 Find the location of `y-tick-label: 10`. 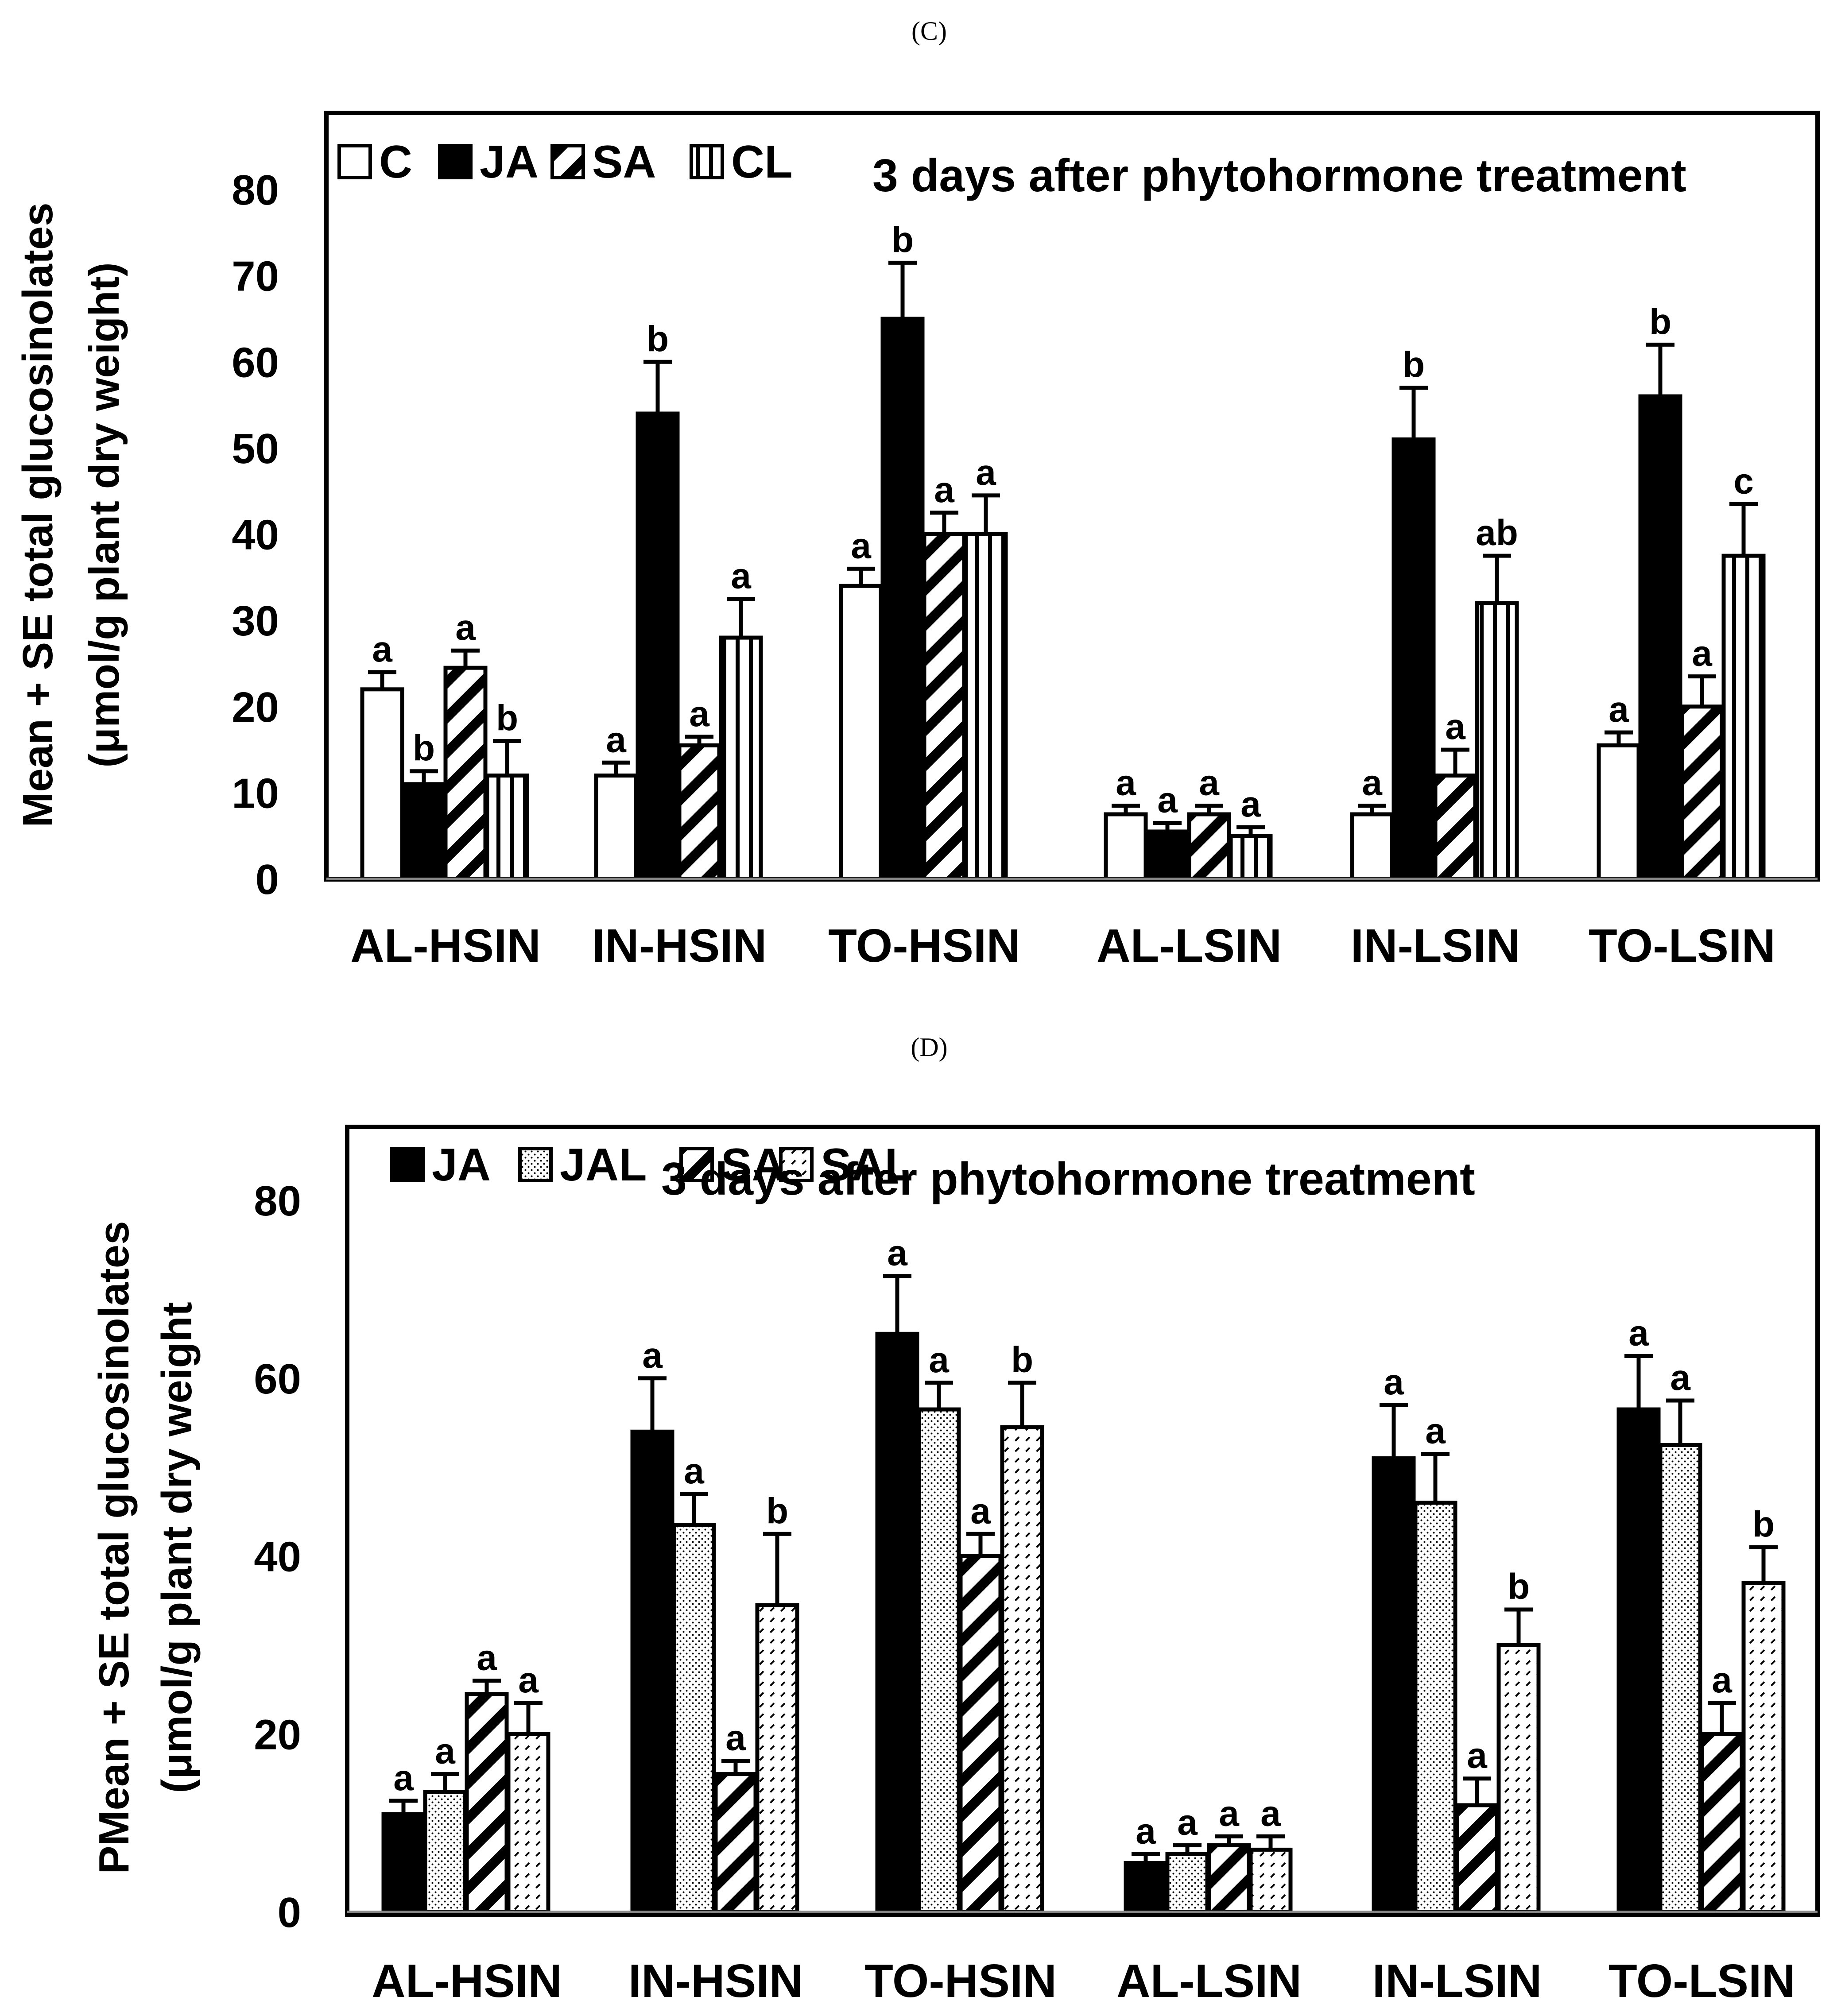

y-tick-label: 10 is located at coordinates (255, 793).